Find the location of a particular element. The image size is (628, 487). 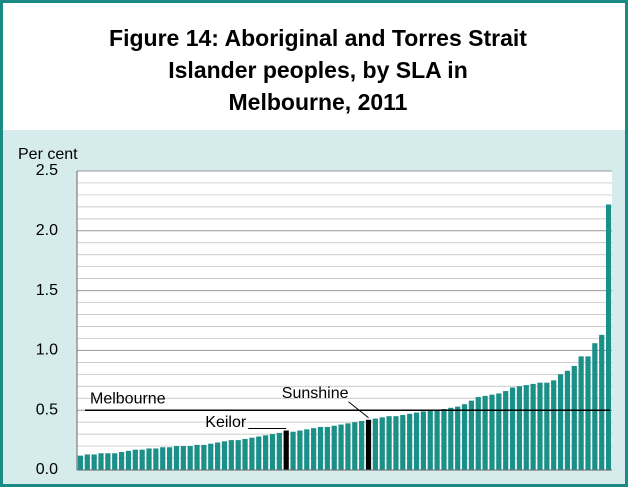

chart-title: Melbourne, 2011 is located at coordinates (318, 102).